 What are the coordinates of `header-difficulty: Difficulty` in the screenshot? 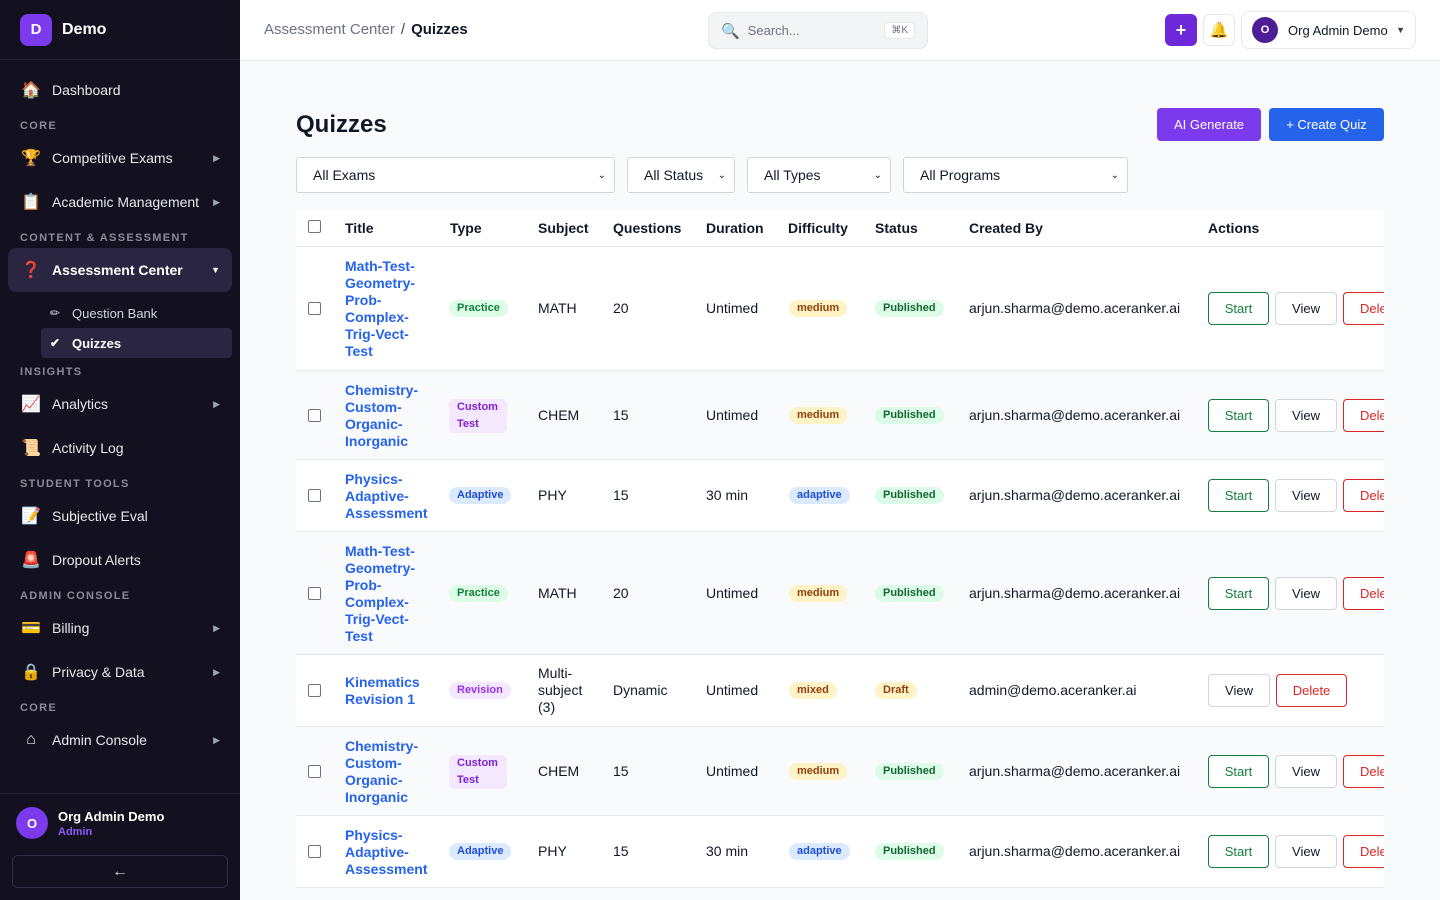 It's located at (818, 228).